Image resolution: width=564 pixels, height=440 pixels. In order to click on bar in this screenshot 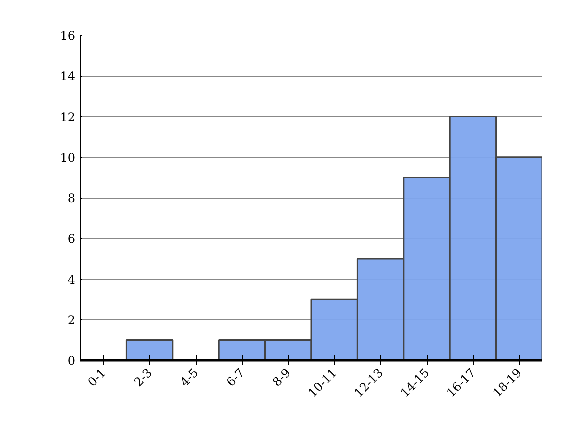, I will do `click(150, 349)`.